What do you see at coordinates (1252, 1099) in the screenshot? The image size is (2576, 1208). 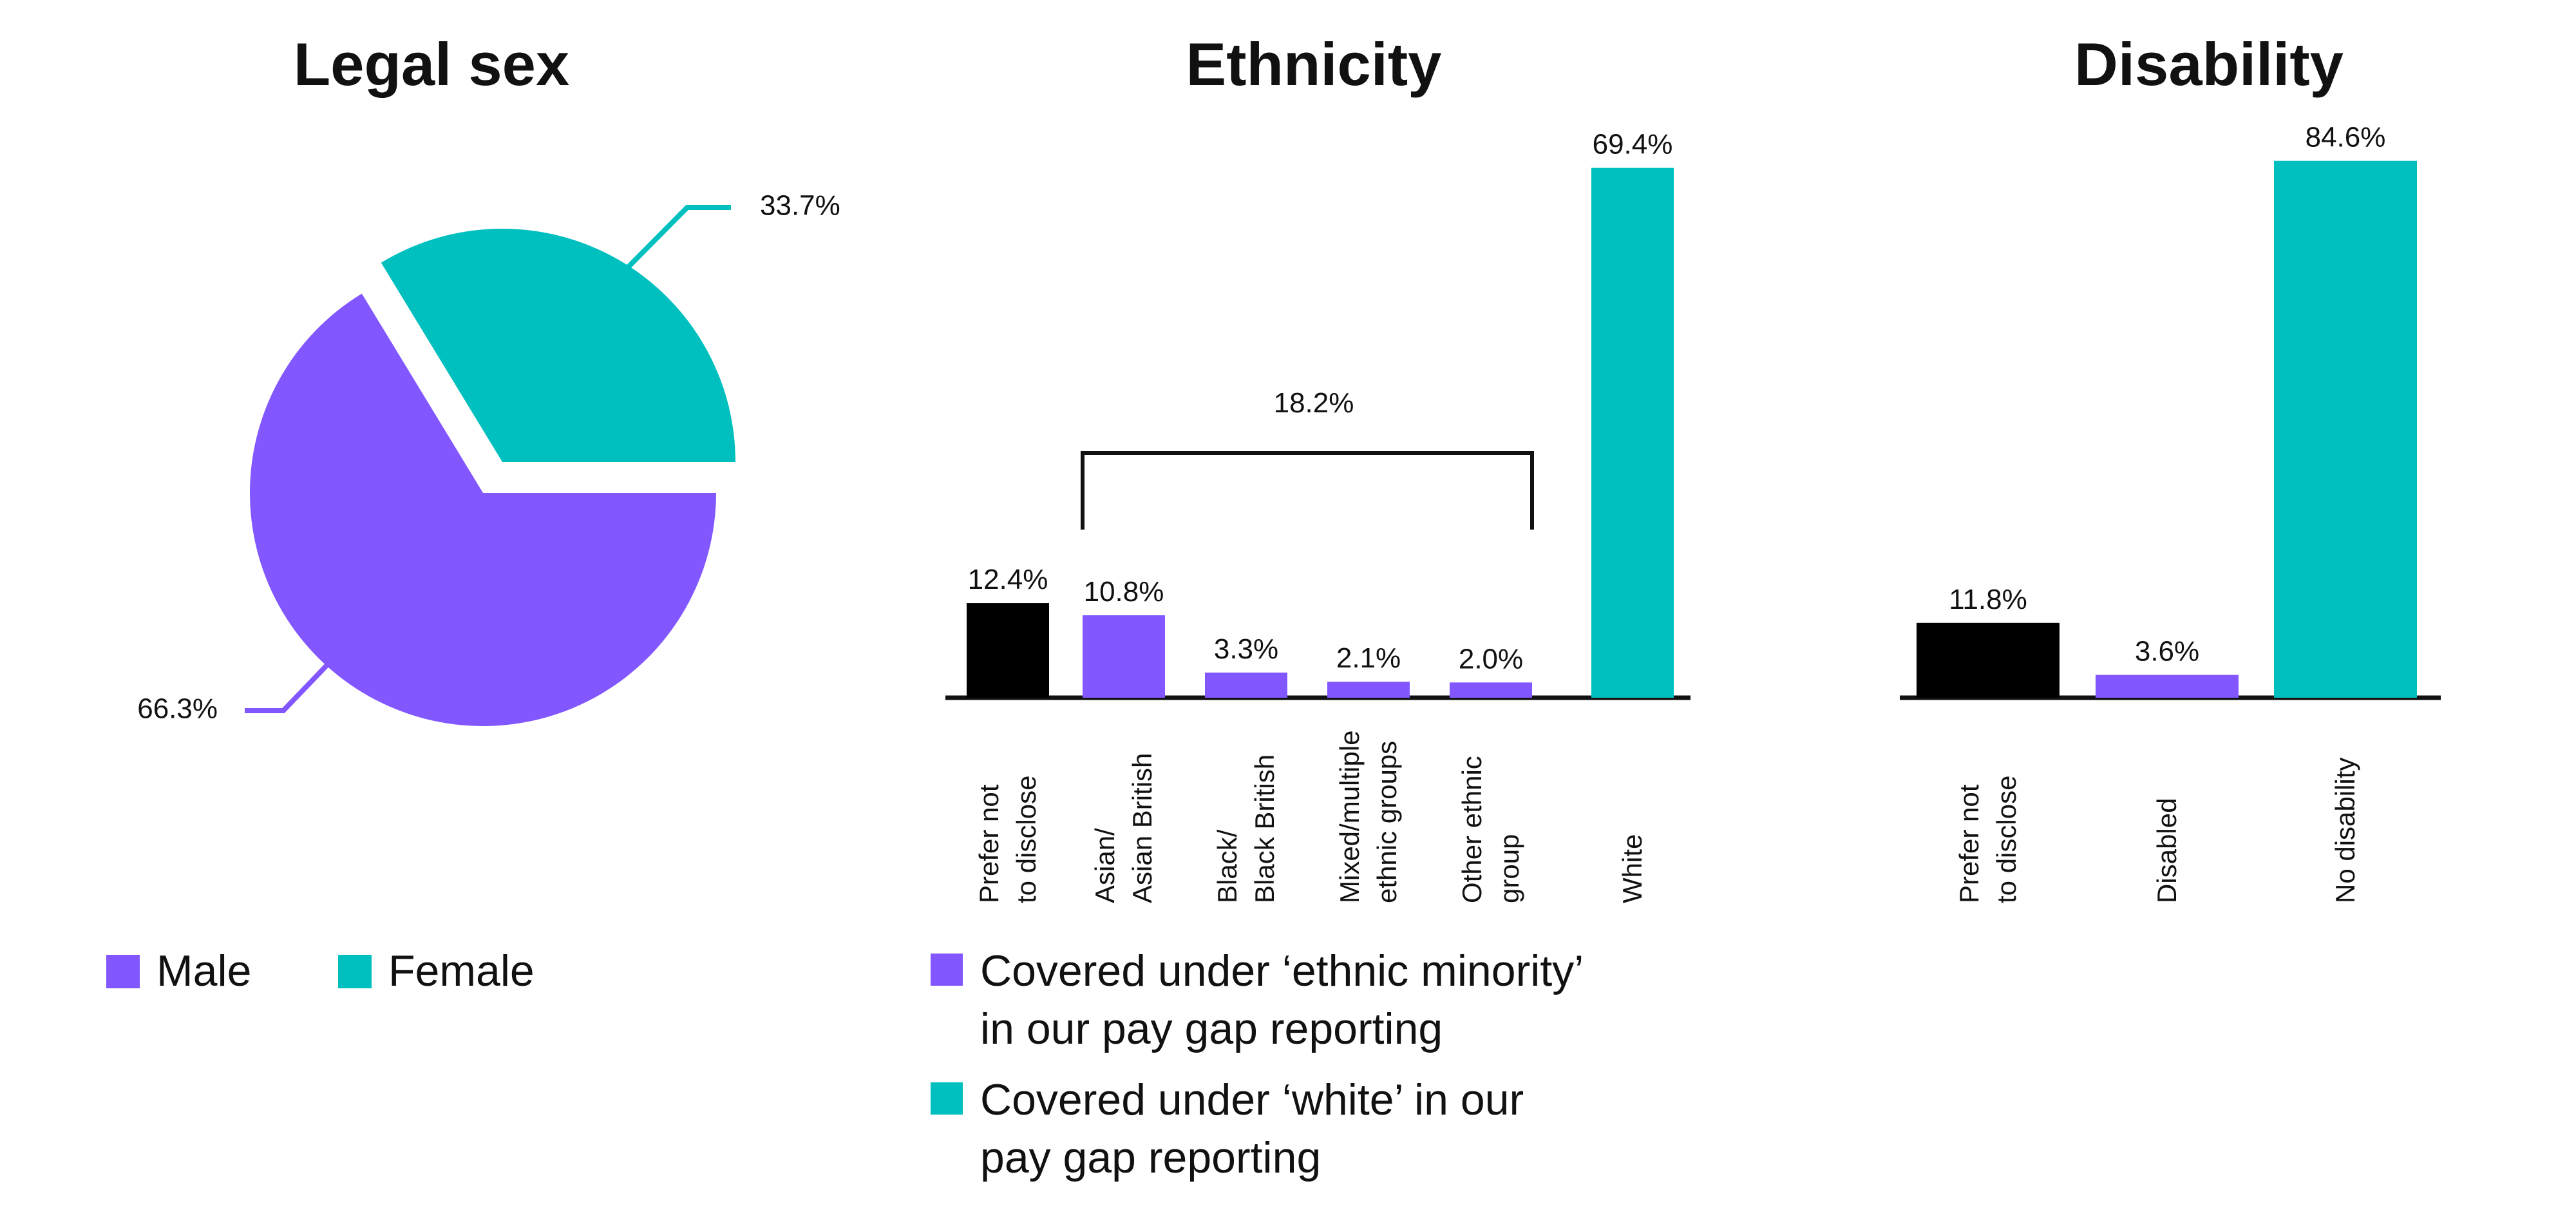 I see `legend-text-1-0: Covered under ‘white’ in our` at bounding box center [1252, 1099].